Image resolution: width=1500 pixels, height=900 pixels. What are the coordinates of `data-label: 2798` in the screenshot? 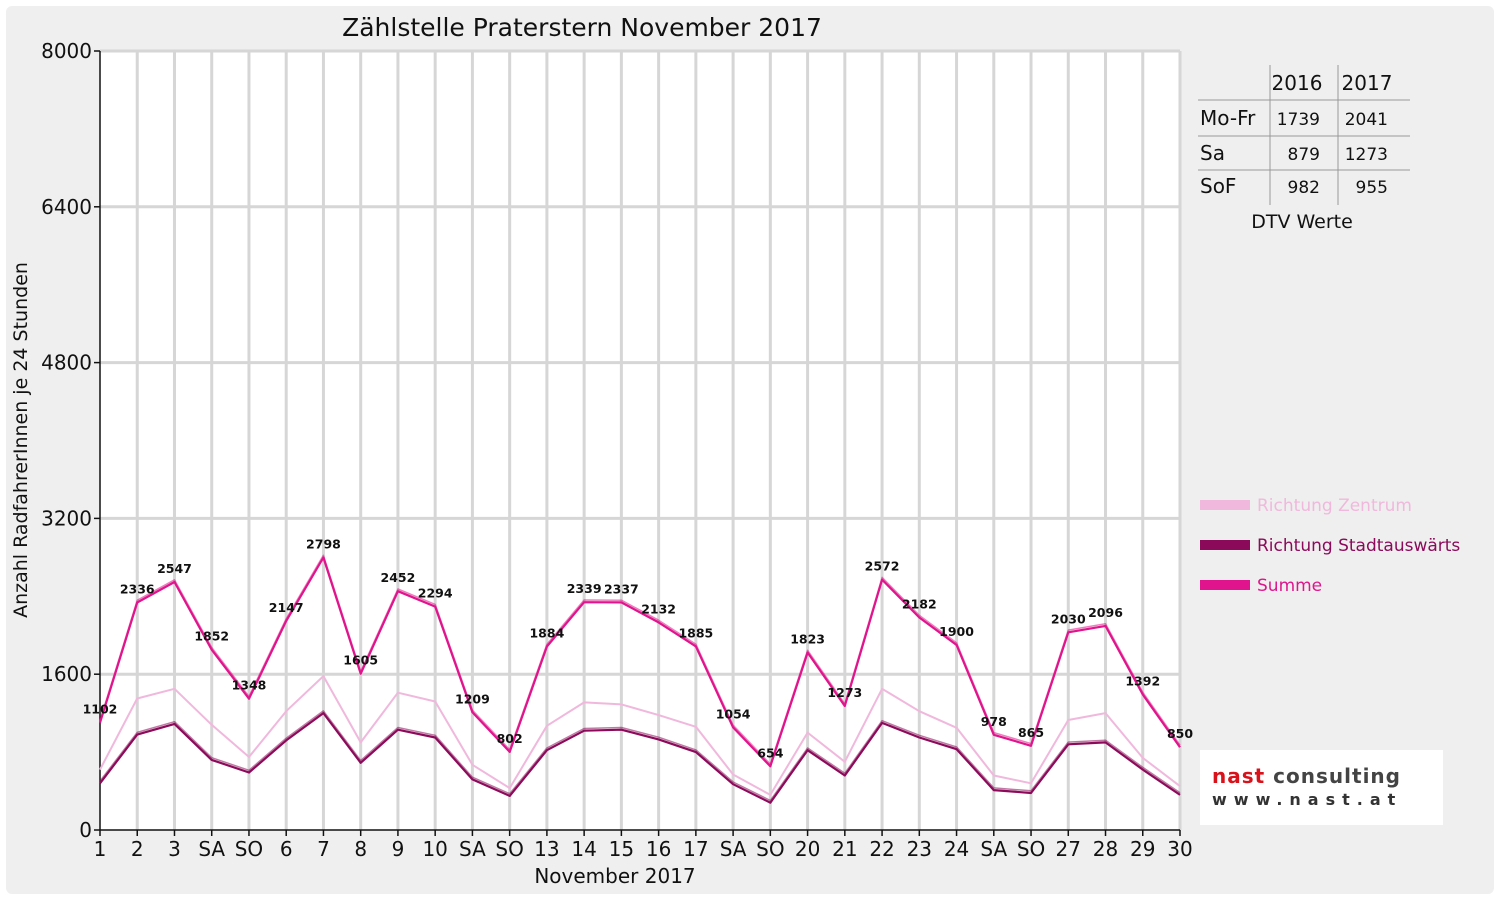 It's located at (323, 544).